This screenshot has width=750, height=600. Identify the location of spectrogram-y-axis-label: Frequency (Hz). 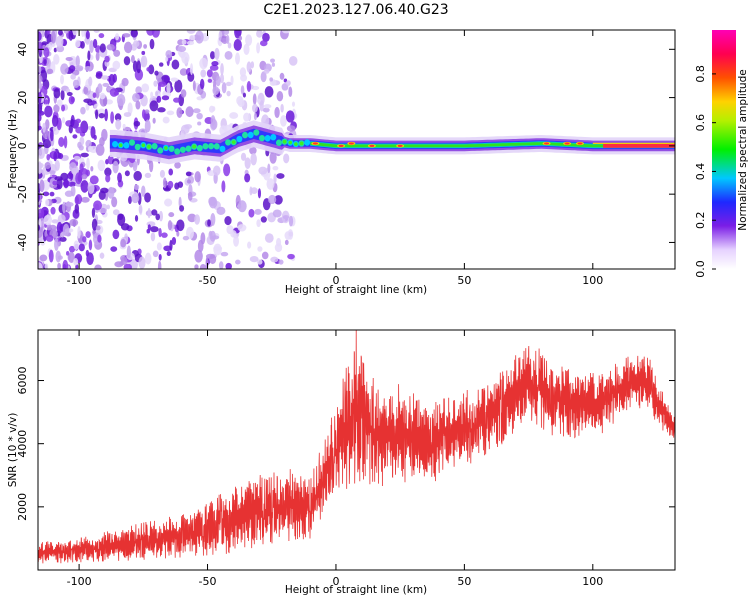
(13, 148).